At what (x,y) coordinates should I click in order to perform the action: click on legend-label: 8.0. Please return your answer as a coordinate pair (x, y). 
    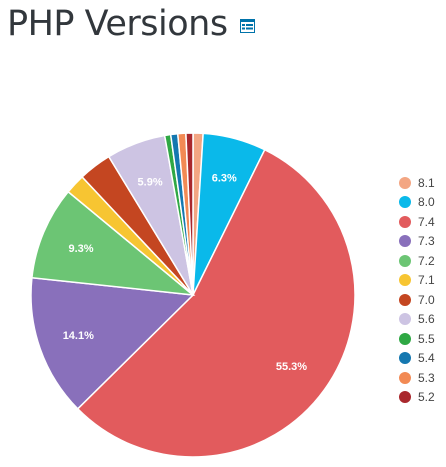
    Looking at the image, I should click on (426, 202).